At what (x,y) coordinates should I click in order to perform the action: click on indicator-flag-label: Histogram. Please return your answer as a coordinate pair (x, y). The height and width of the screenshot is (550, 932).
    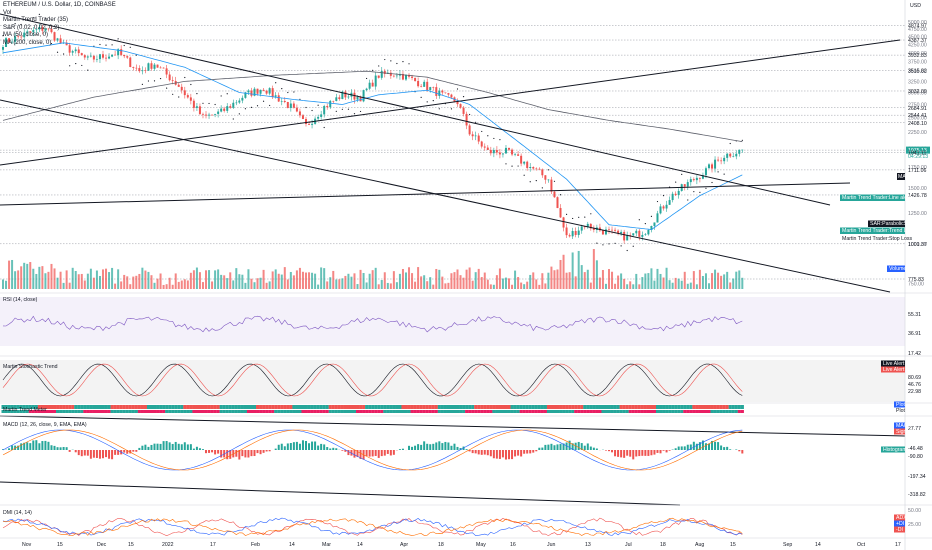
    Looking at the image, I should click on (895, 450).